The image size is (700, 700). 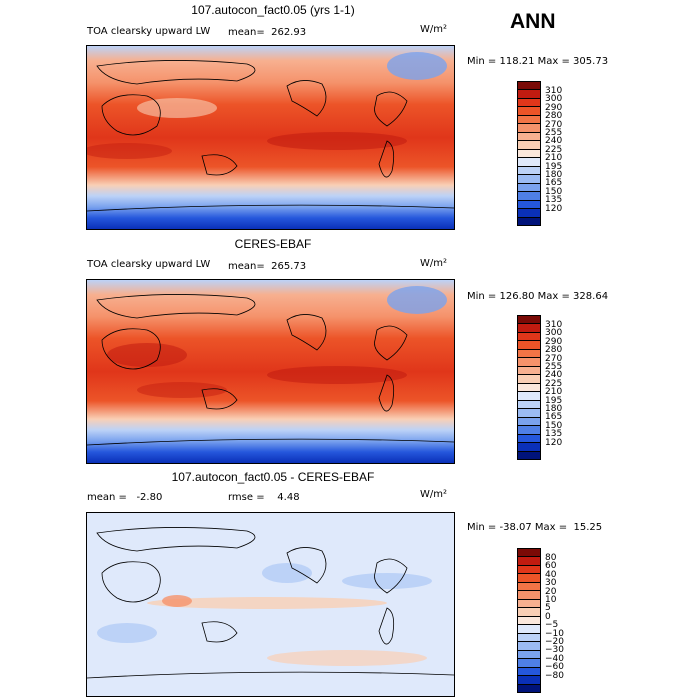 I want to click on panel-2-map, so click(x=270, y=371).